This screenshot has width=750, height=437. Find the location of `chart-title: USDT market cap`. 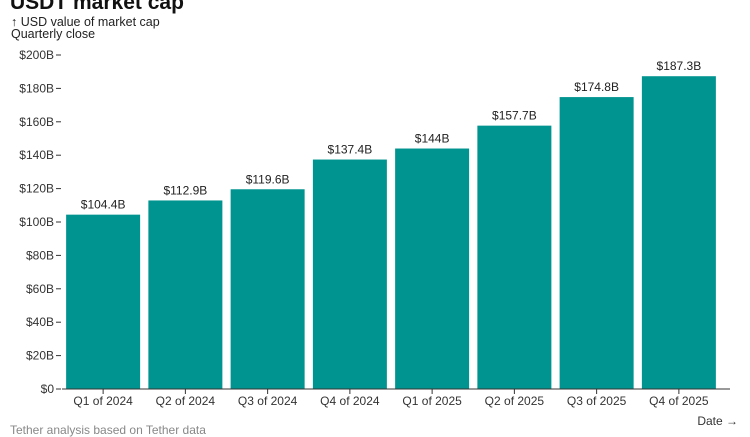

chart-title: USDT market cap is located at coordinates (97, 7).